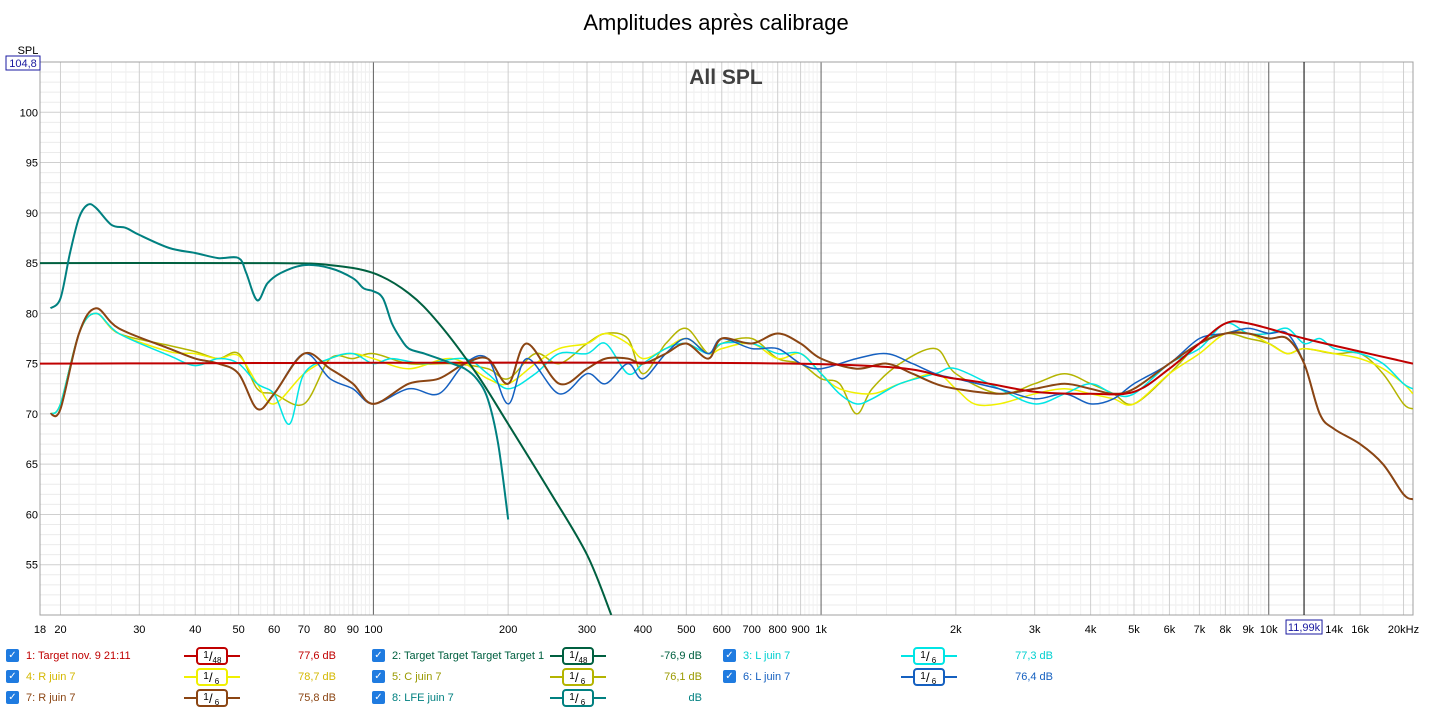 The height and width of the screenshot is (709, 1433). What do you see at coordinates (722, 630) in the screenshot?
I see `x-tick-label: 600` at bounding box center [722, 630].